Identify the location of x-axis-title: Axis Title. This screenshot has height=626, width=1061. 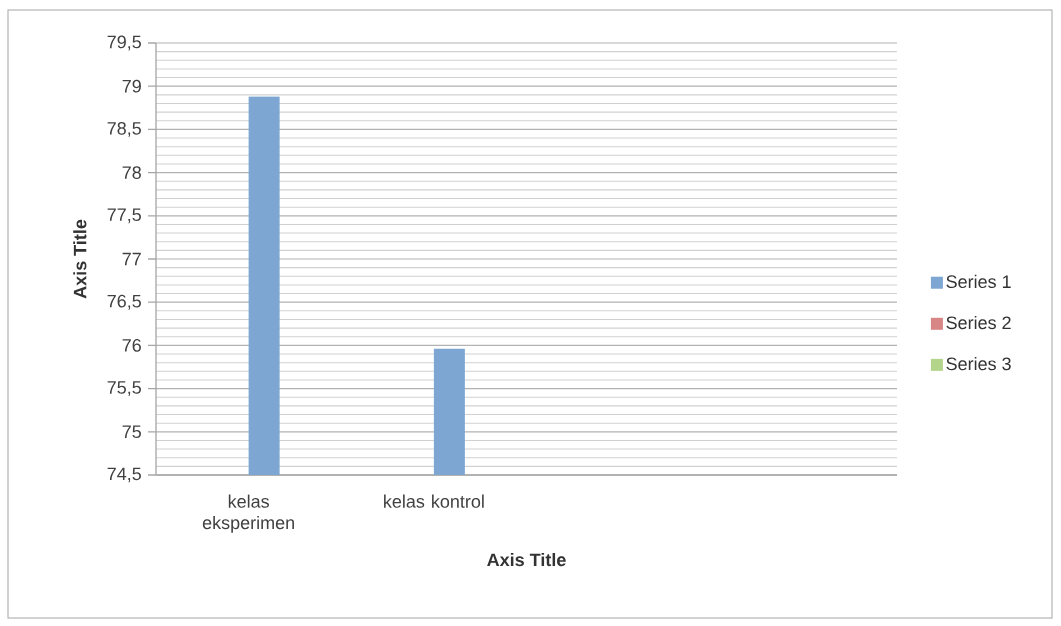
(526, 559).